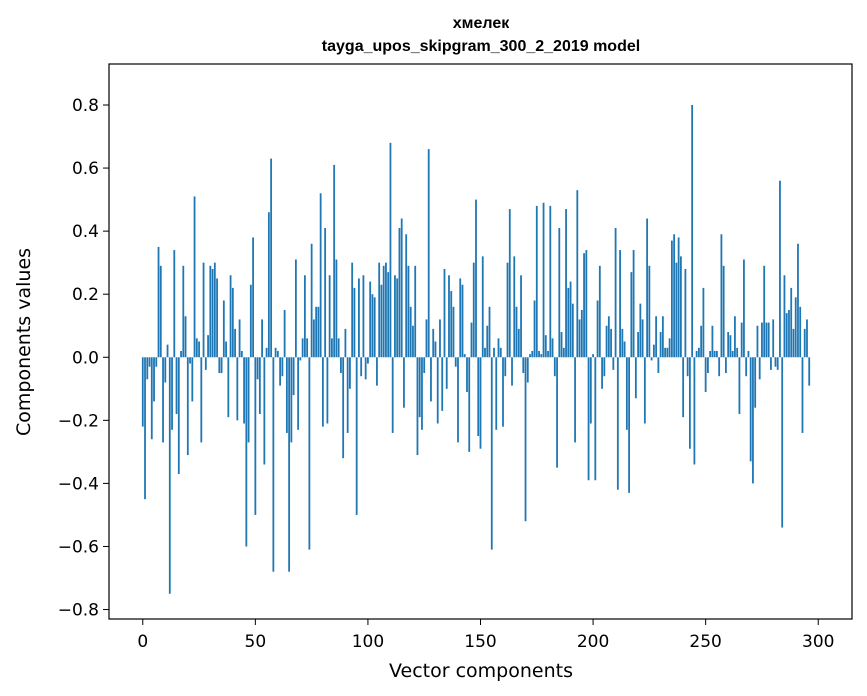 This screenshot has height=696, width=867. What do you see at coordinates (256, 642) in the screenshot?
I see `x-tick-label: 50` at bounding box center [256, 642].